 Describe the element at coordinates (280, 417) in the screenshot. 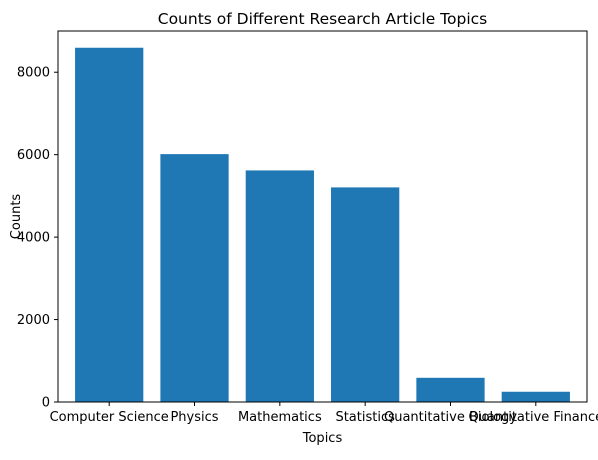

I see `x-tick-label: Mathematics` at that location.